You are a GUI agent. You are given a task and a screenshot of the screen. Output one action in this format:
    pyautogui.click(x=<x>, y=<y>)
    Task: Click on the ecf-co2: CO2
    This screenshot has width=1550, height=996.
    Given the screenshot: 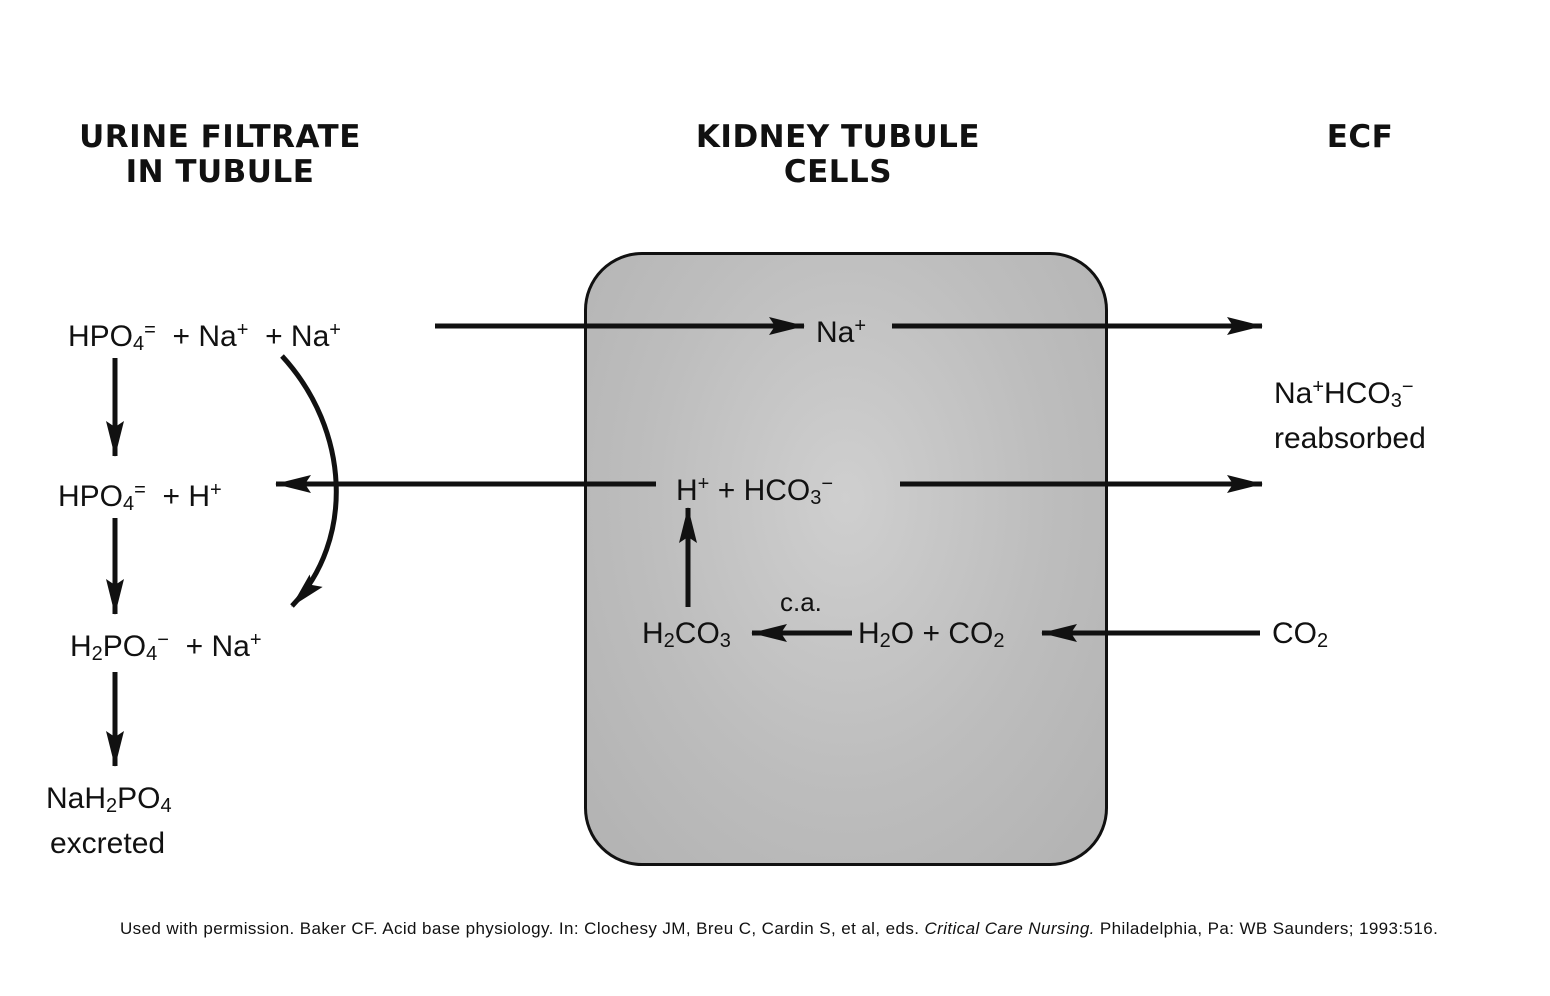 What is the action you would take?
    pyautogui.click(x=1300, y=637)
    